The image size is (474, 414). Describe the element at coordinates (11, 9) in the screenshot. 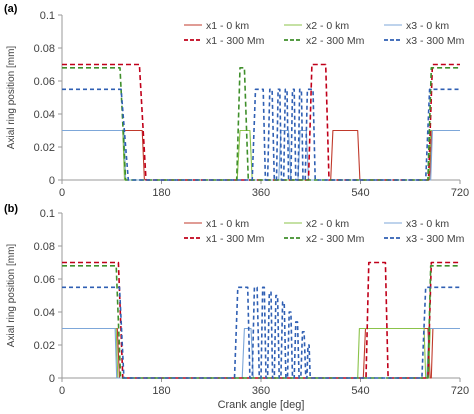

I see `panel-label: (a)` at that location.